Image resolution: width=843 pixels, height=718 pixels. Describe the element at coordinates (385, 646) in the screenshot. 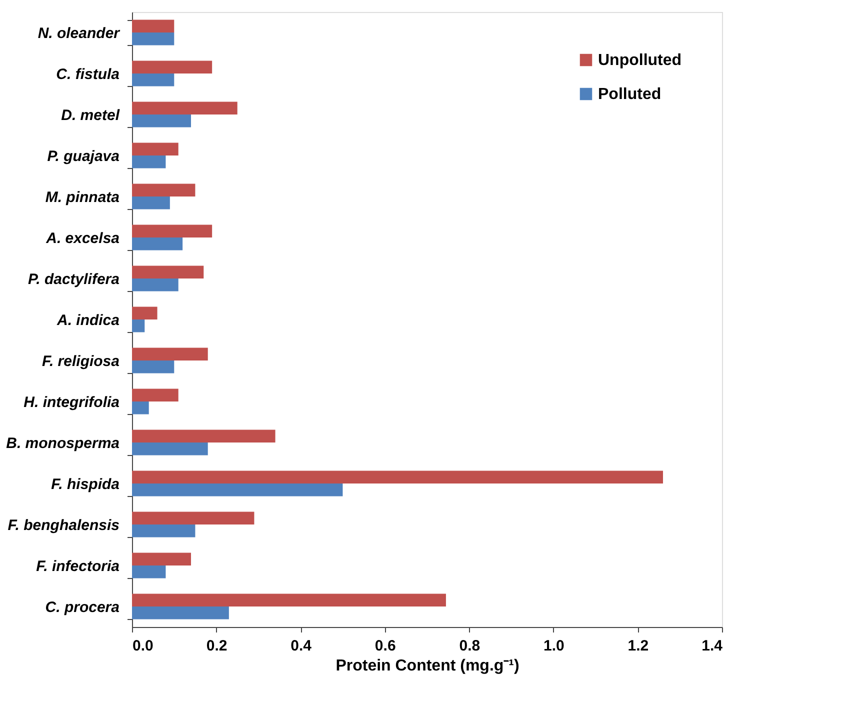

I see `x-tick-label: 0.6` at that location.